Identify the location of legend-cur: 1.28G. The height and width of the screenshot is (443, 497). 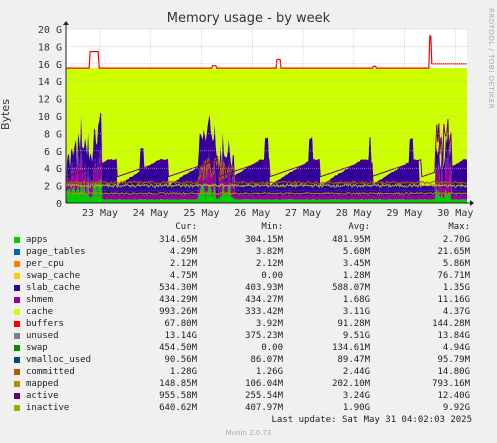
(183, 372).